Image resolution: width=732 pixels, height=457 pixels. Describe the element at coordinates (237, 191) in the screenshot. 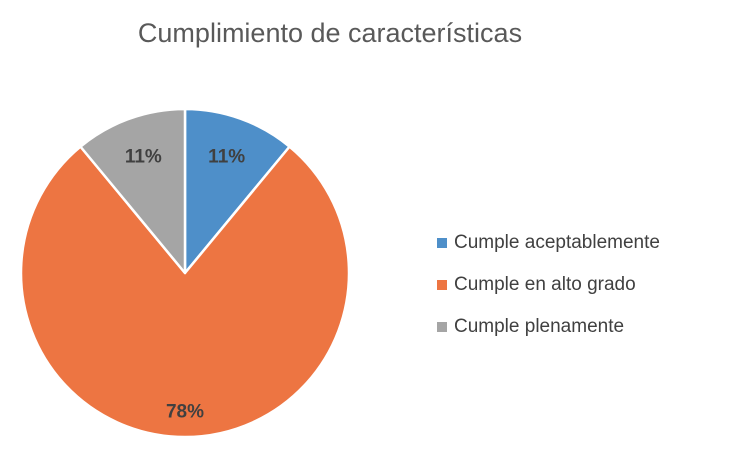

I see `pie-slice-cumple-aceptablemente` at that location.